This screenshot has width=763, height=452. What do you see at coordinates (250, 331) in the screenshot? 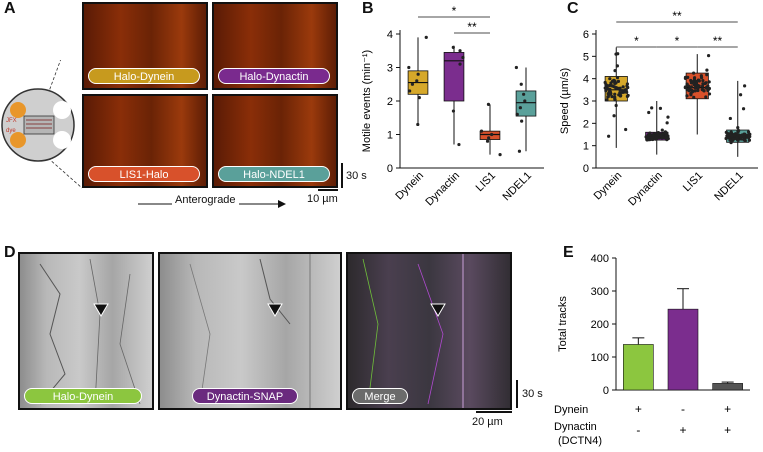
I see `kymograph-dynactin-snap: Dynactin-SNAP` at bounding box center [250, 331].